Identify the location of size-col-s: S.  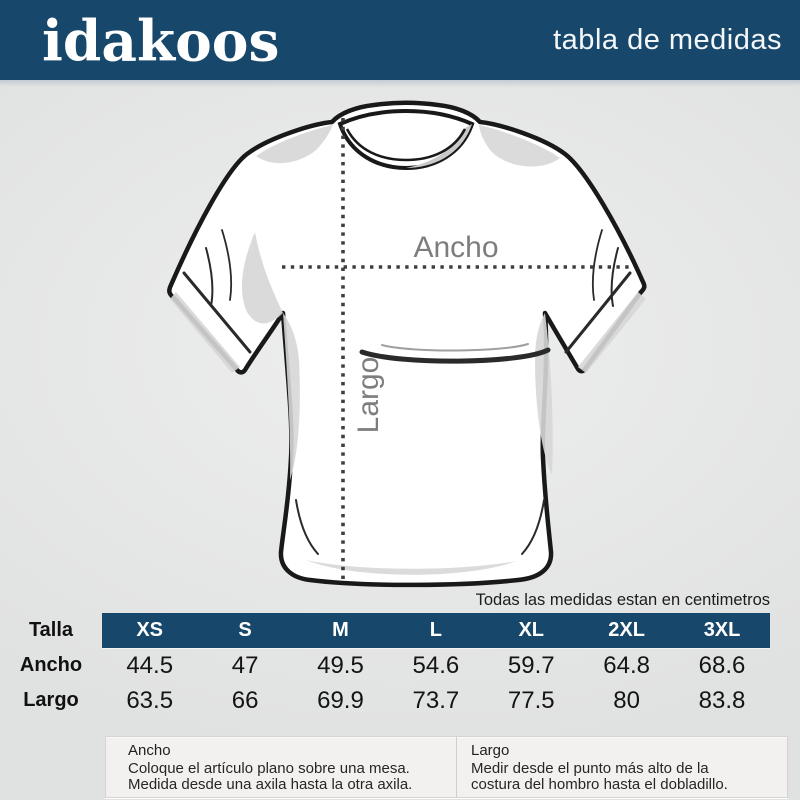
(245, 630).